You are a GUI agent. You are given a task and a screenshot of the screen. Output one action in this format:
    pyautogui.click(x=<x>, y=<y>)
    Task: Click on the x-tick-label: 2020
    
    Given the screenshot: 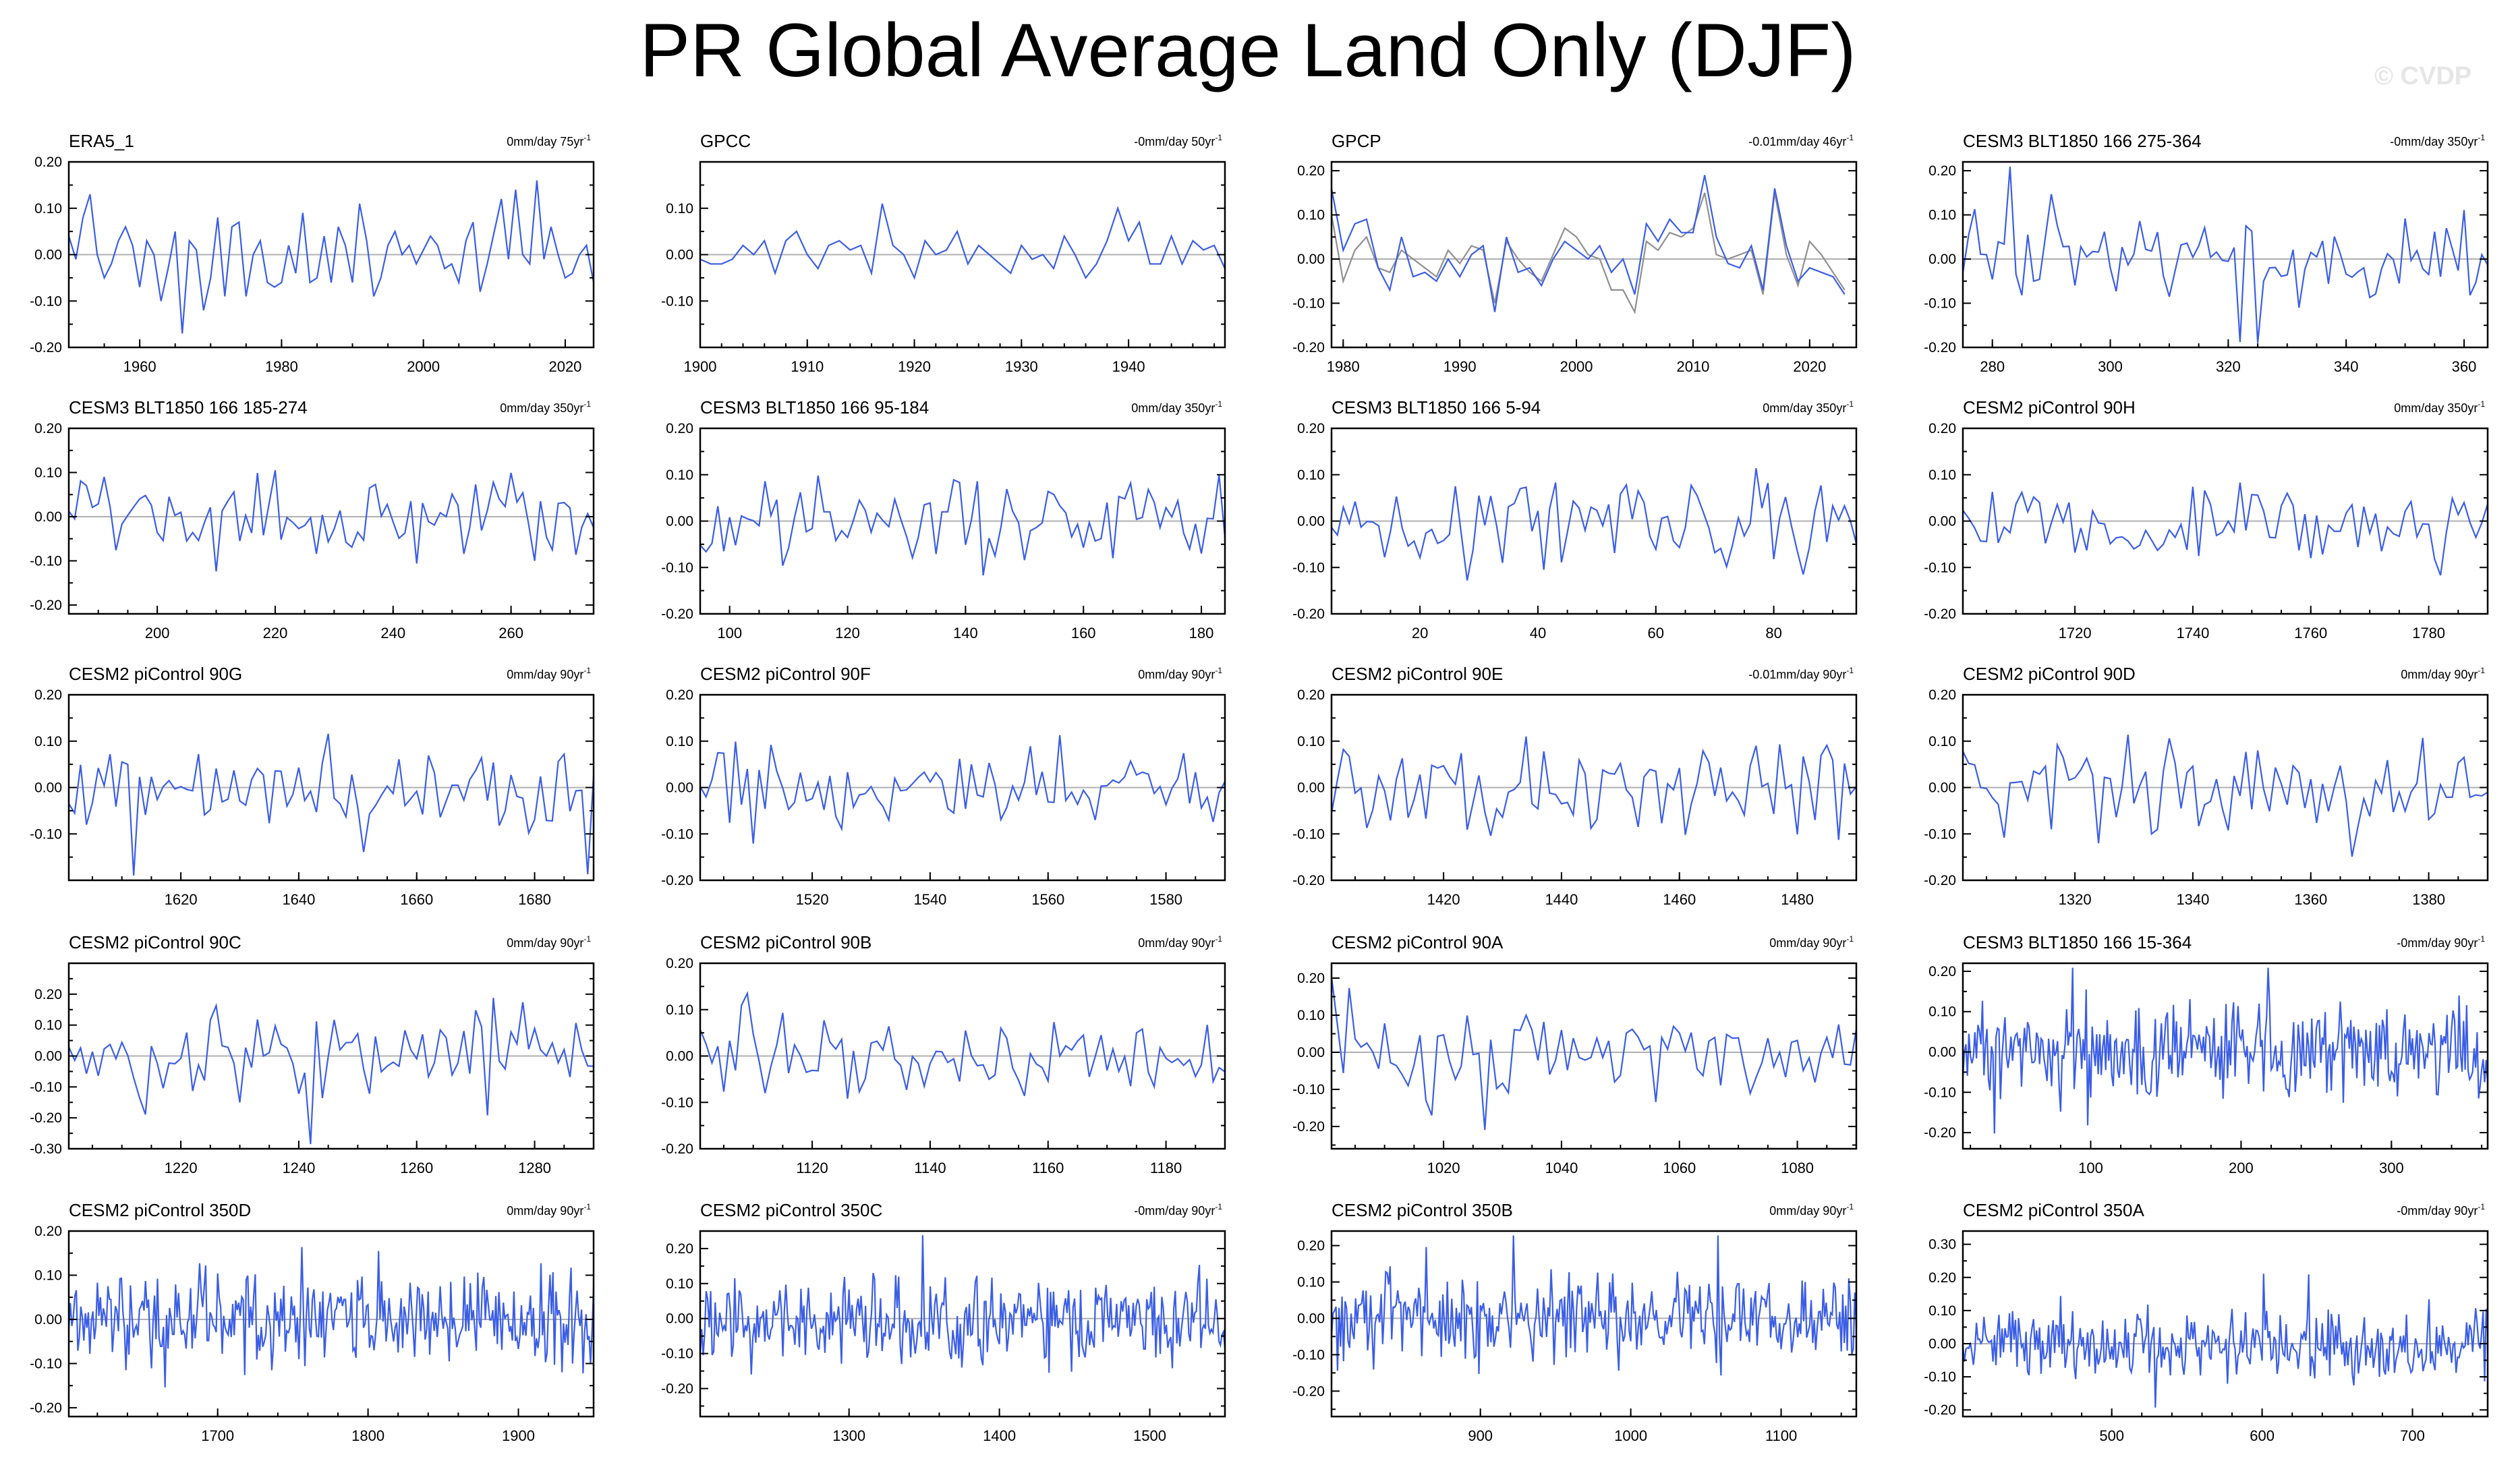 What is the action you would take?
    pyautogui.click(x=1810, y=367)
    